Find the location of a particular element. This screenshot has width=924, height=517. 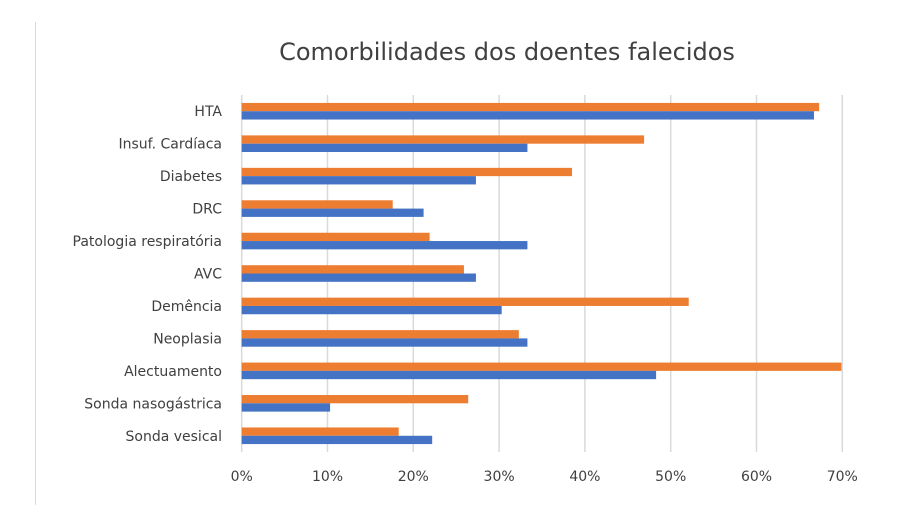

x-tick-label: 40% is located at coordinates (584, 477).